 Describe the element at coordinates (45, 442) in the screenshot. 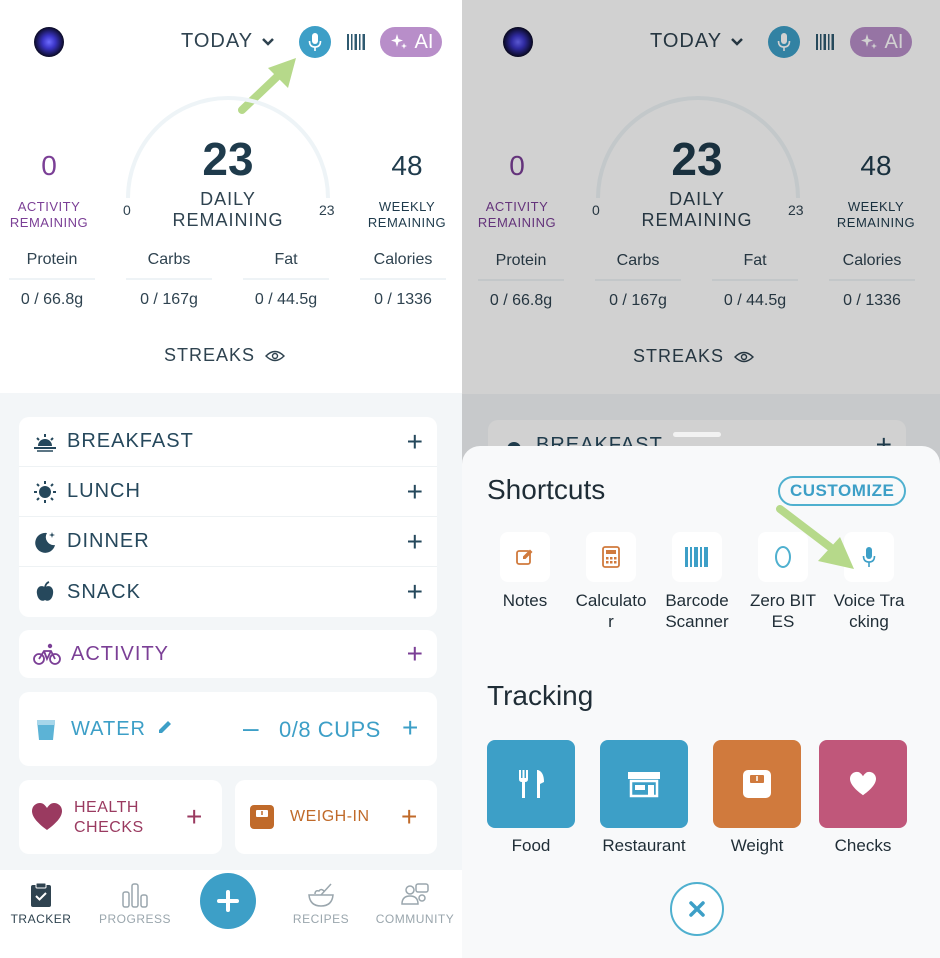

I see `sunrise-icon` at that location.